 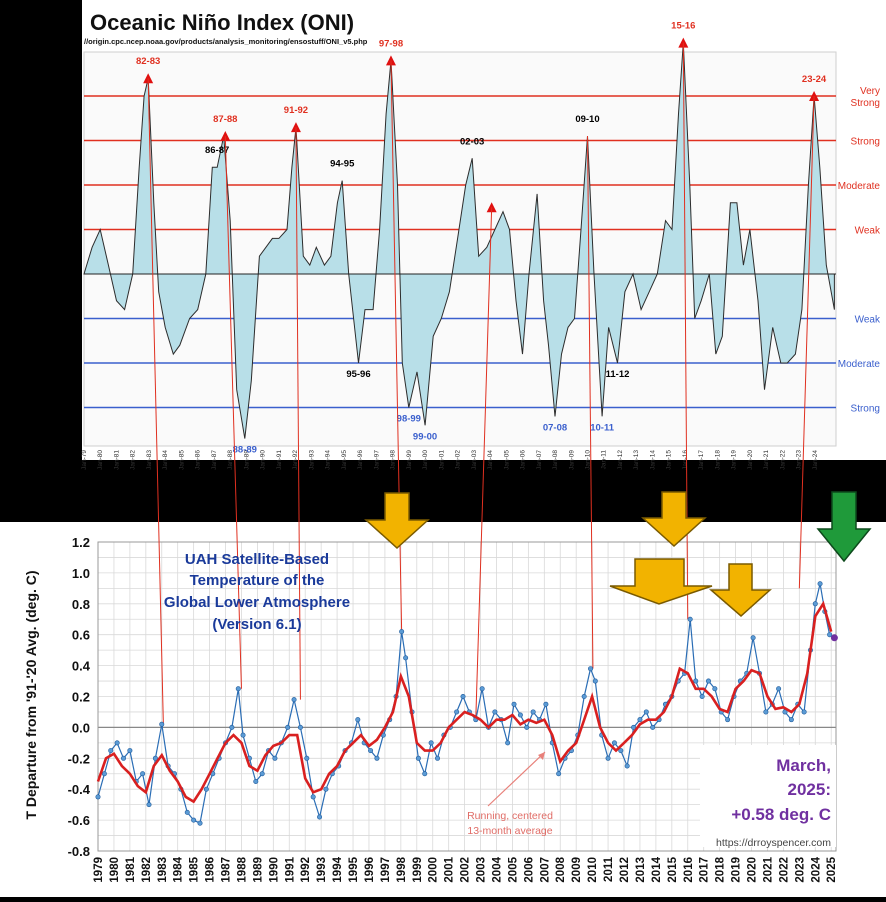 I want to click on uah-y-tick-label: 0.0, so click(x=81, y=727).